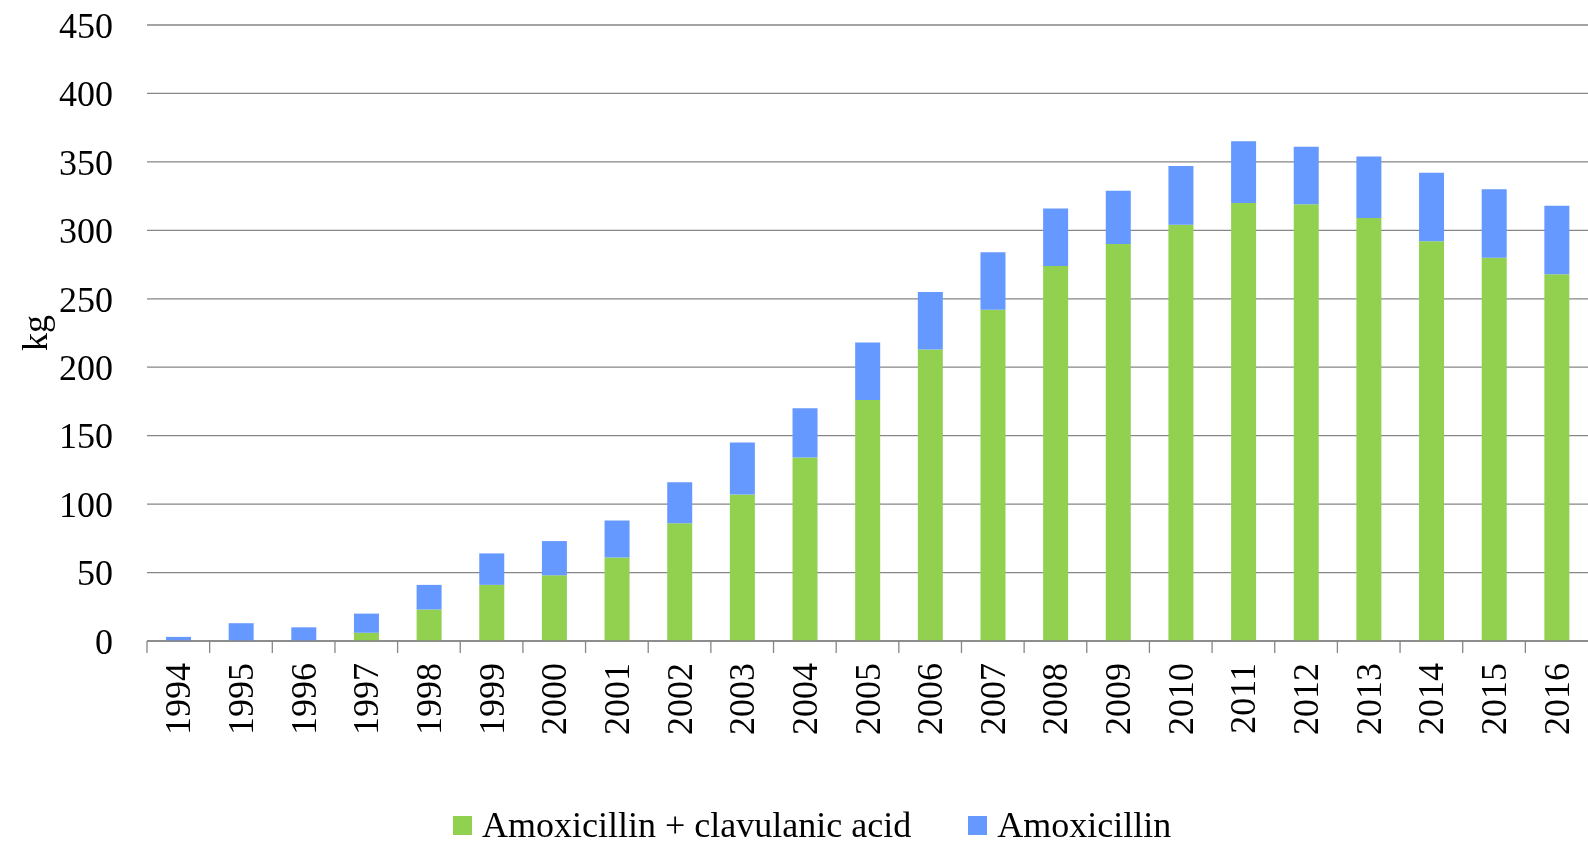 Image resolution: width=1588 pixels, height=846 pixels. What do you see at coordinates (303, 699) in the screenshot?
I see `x-tick-label: 1996` at bounding box center [303, 699].